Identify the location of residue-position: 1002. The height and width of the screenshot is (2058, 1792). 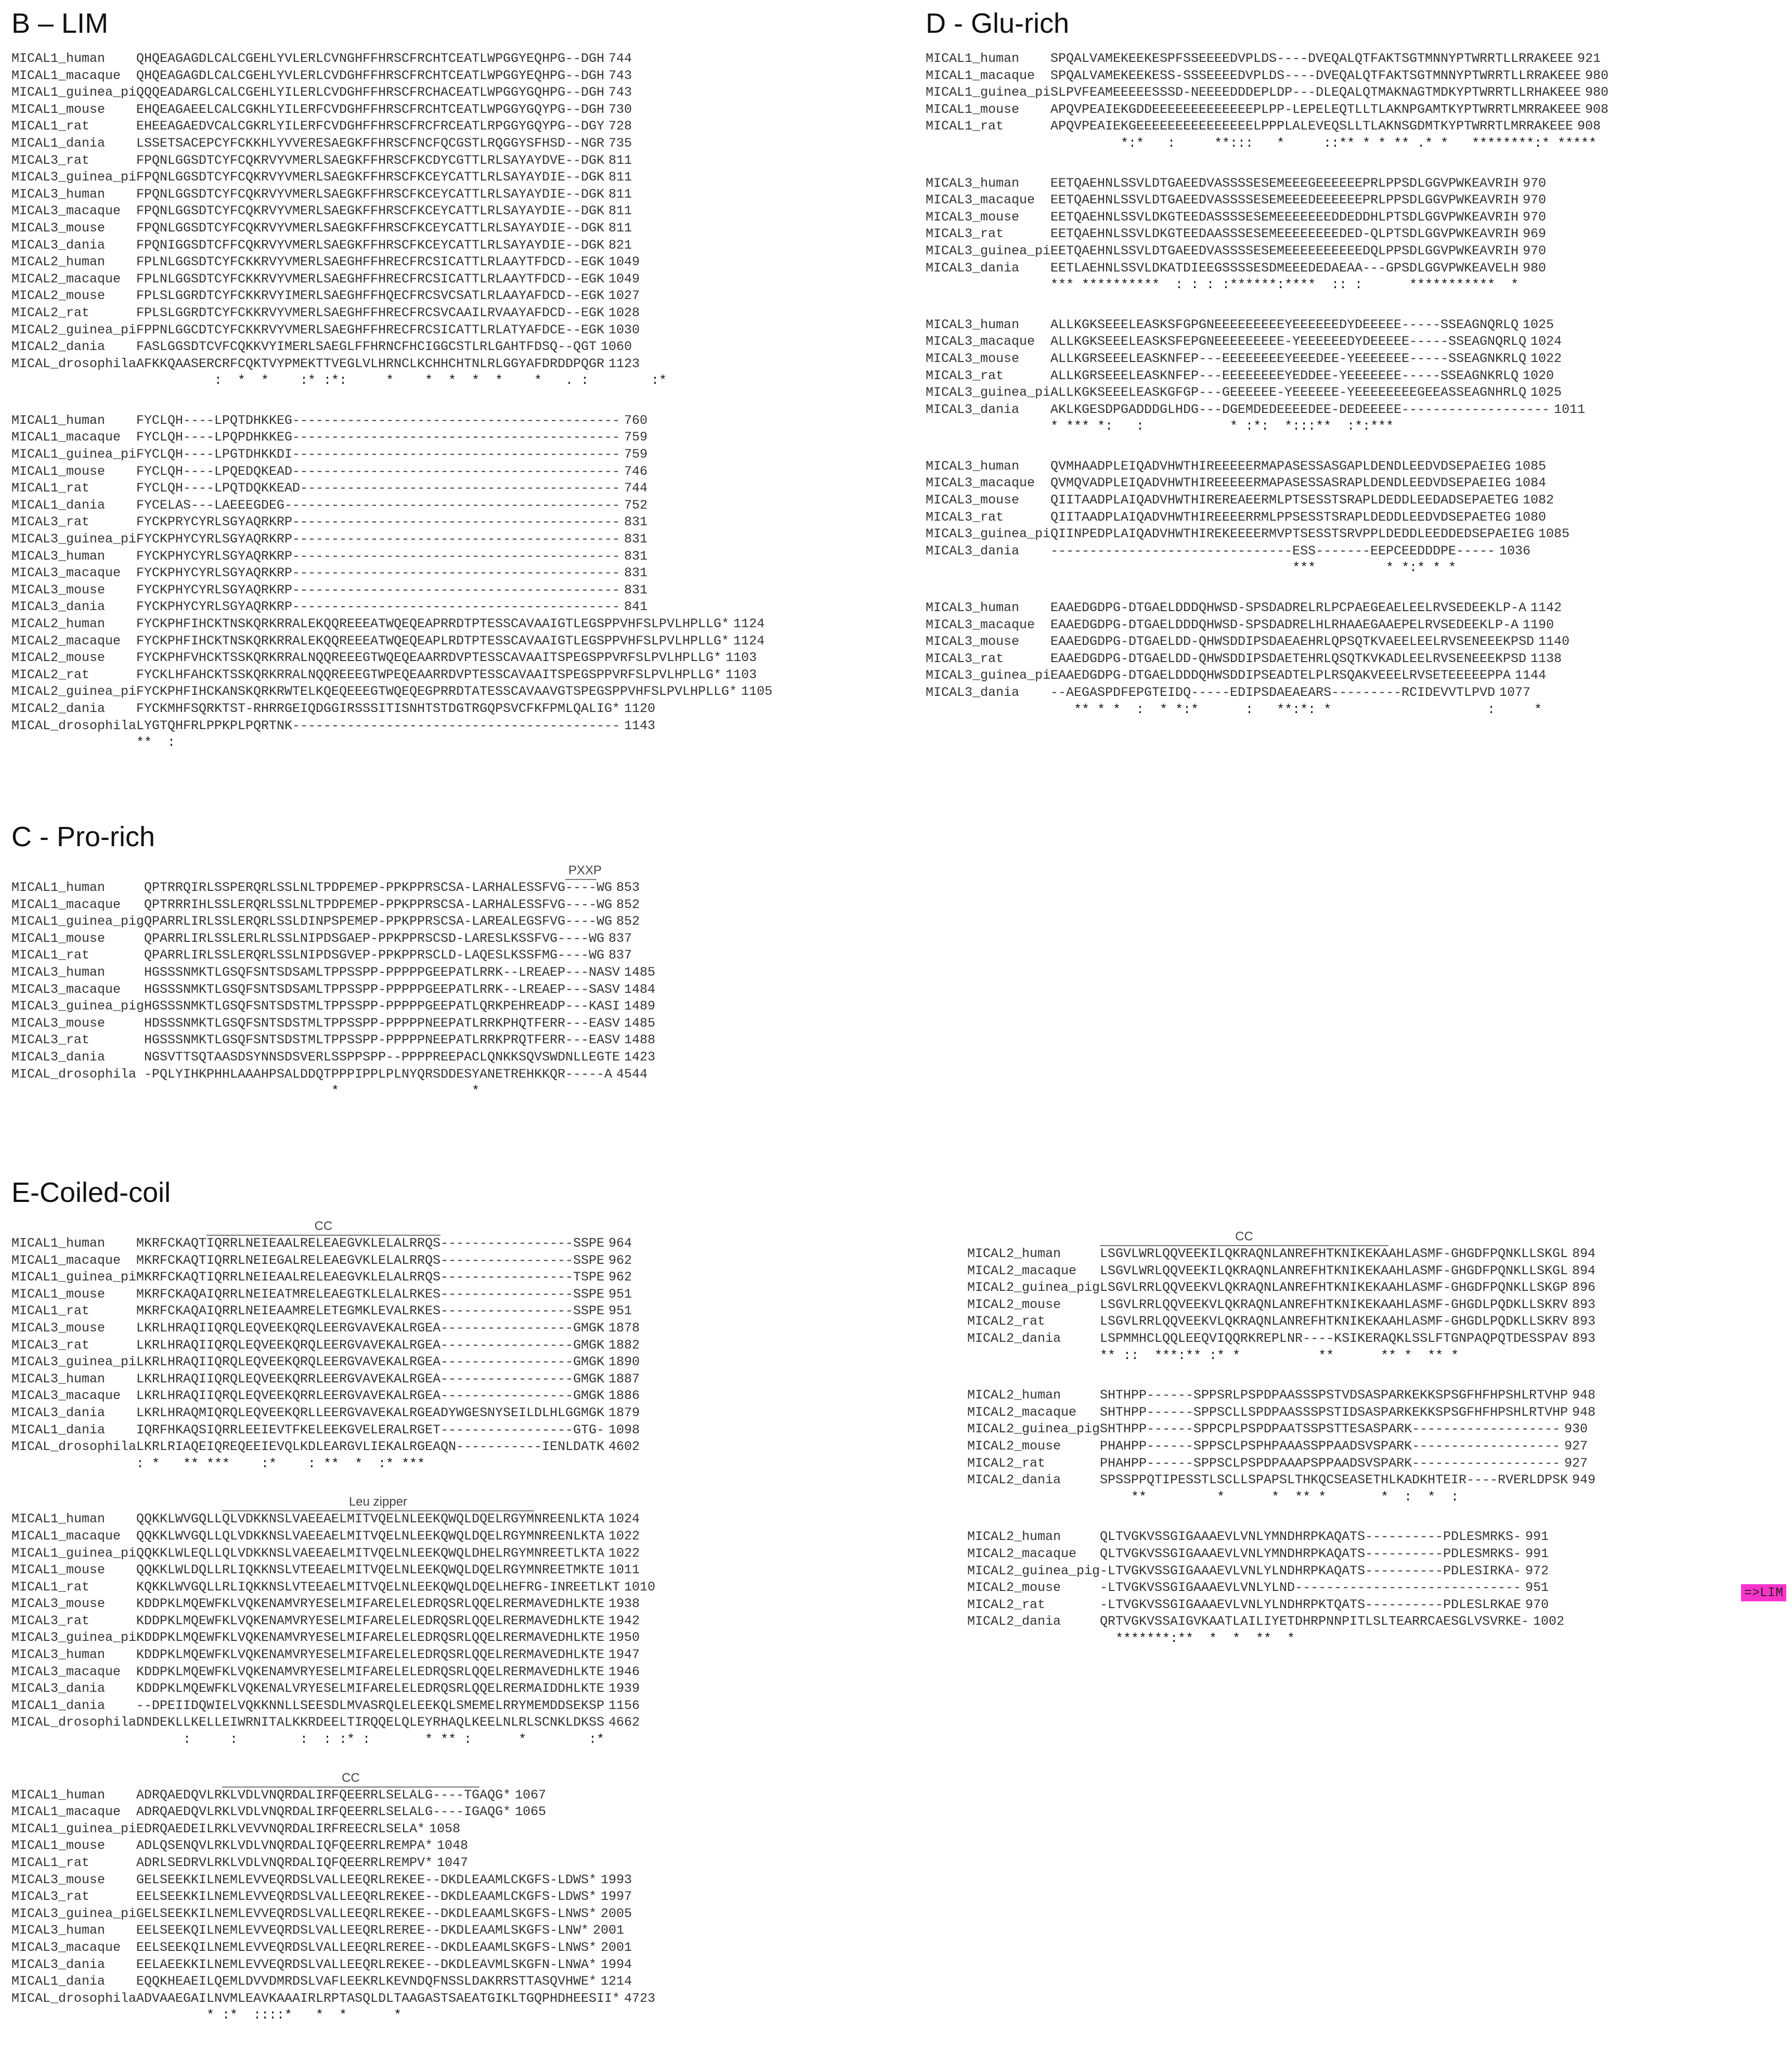
(1549, 1621).